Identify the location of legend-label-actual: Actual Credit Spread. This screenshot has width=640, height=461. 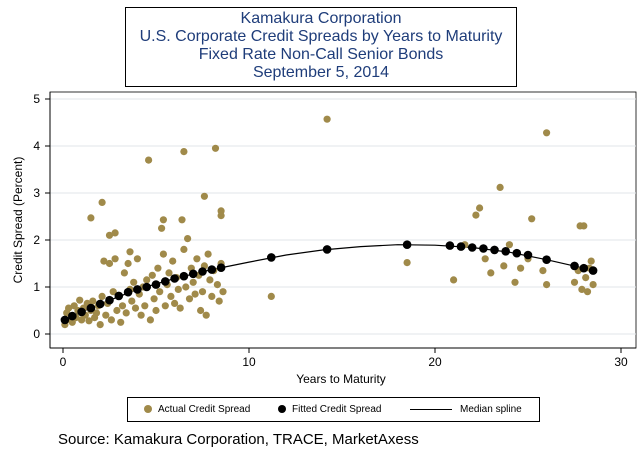
(204, 409).